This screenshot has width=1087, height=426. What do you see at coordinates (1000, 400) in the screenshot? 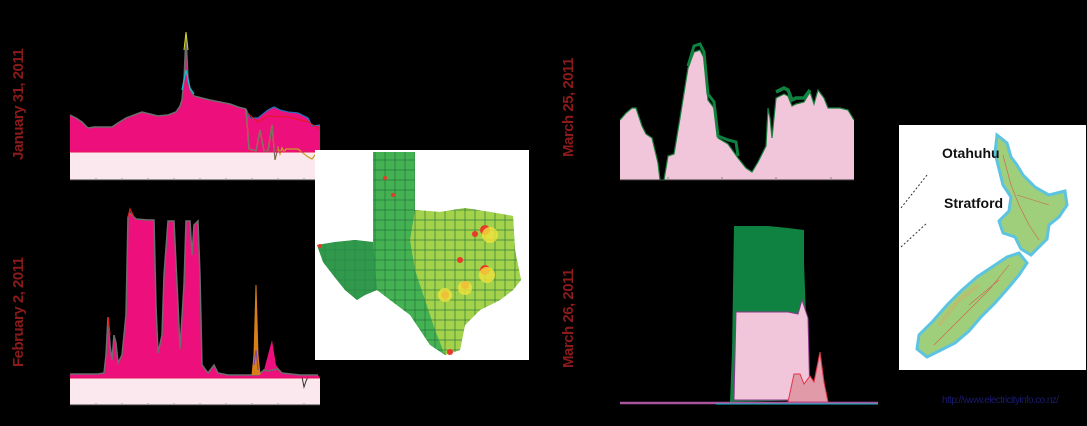
I see `source-url: http://www.electricityinfo.co.nz/` at bounding box center [1000, 400].